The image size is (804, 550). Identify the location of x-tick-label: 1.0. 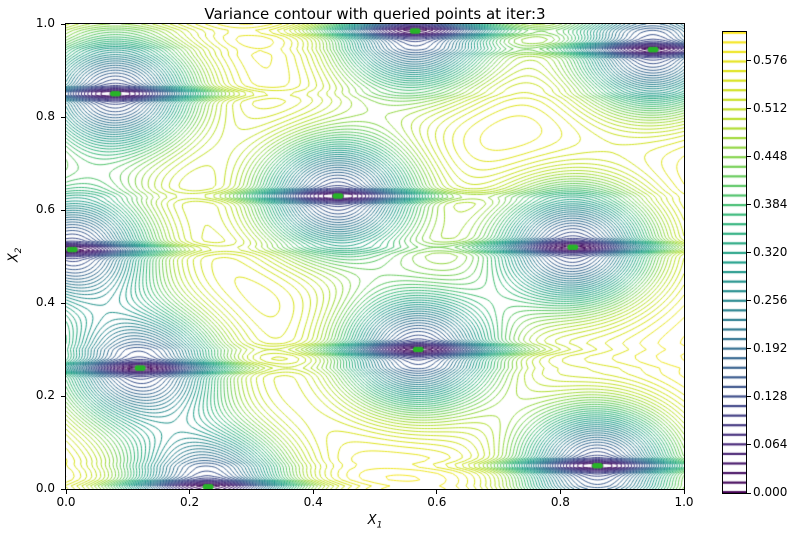
(684, 502).